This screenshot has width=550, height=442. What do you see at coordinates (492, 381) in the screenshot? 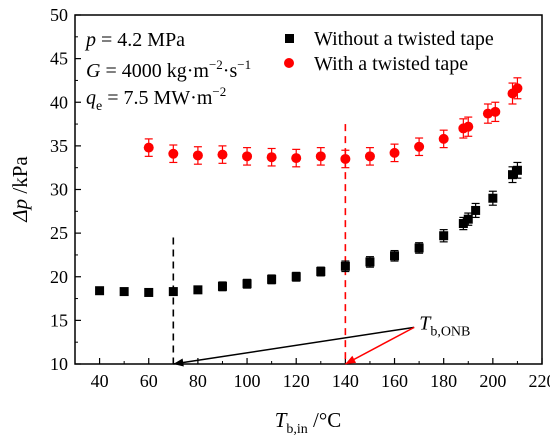
I see `x-tick-label: 200` at bounding box center [492, 381].